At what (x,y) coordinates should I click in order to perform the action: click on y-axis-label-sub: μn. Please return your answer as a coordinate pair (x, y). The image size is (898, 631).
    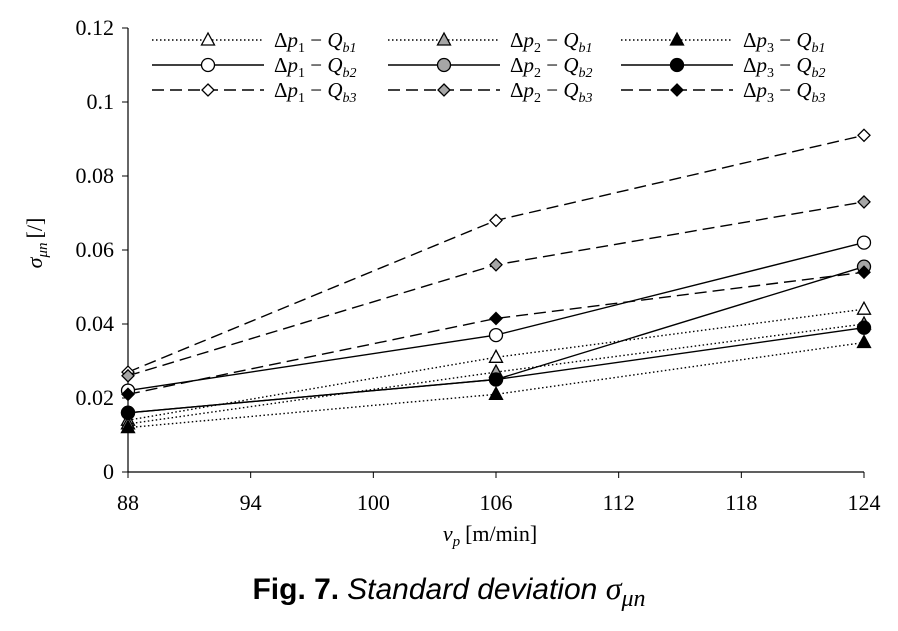
    Looking at the image, I should click on (43, 250).